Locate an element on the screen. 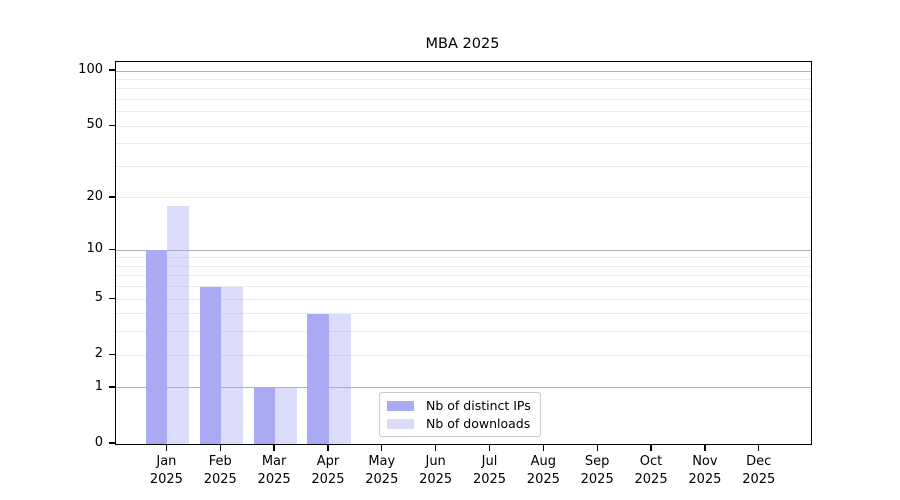 The image size is (900, 500). legend: Nb of distinct IPs Nb of downloads is located at coordinates (460, 414).